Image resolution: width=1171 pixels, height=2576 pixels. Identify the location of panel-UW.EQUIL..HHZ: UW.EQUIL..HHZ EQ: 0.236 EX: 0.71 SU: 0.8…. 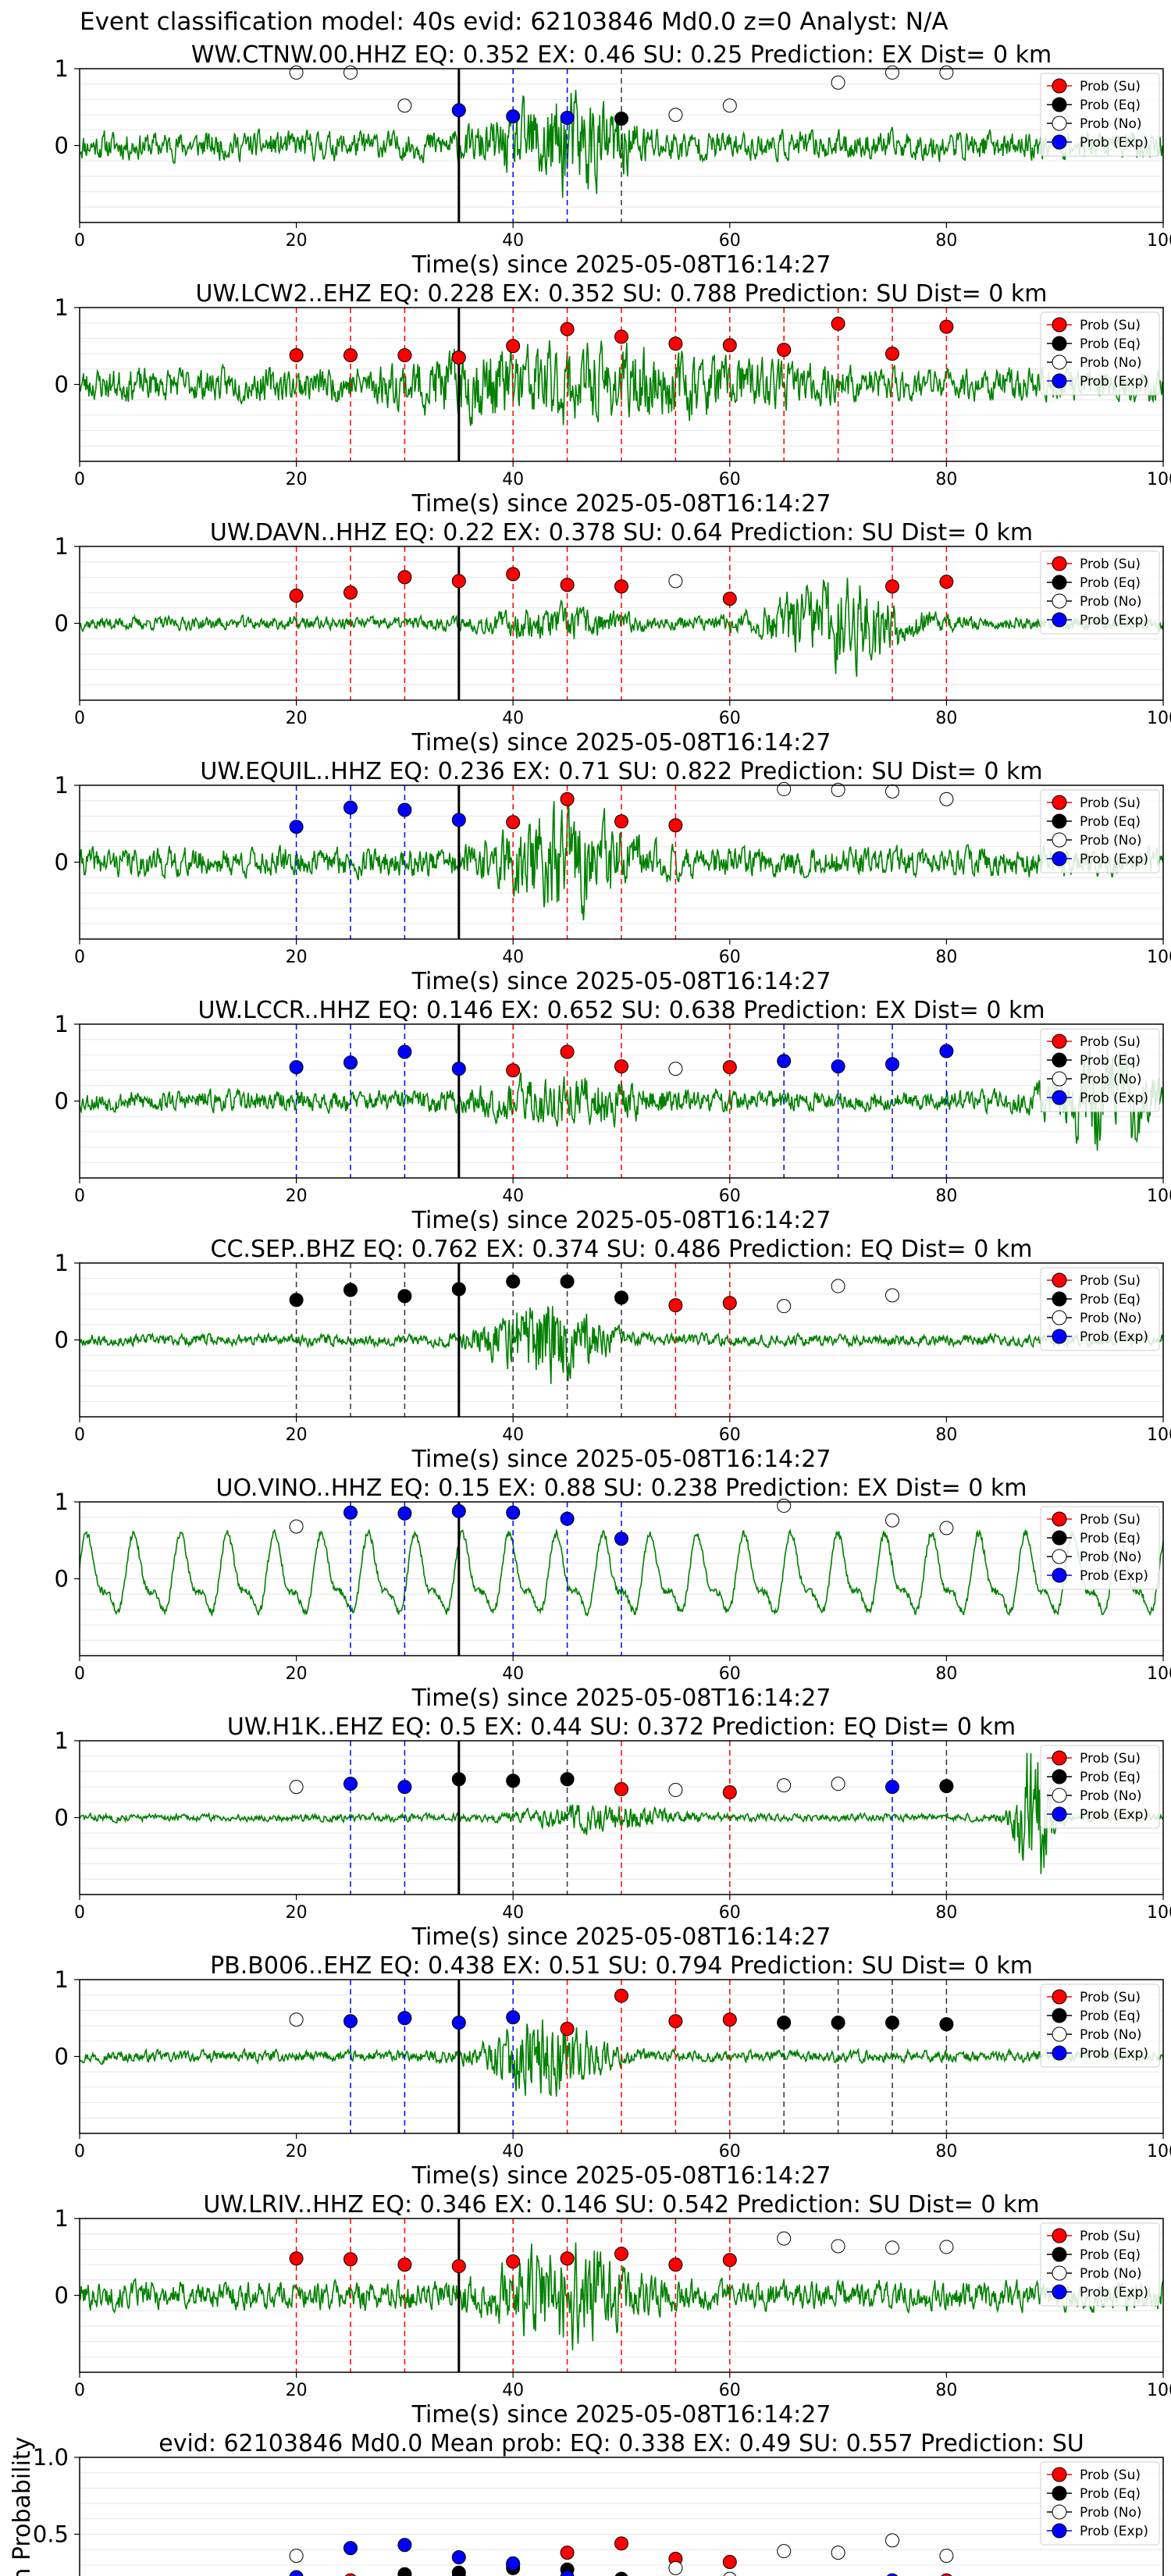
(613, 876).